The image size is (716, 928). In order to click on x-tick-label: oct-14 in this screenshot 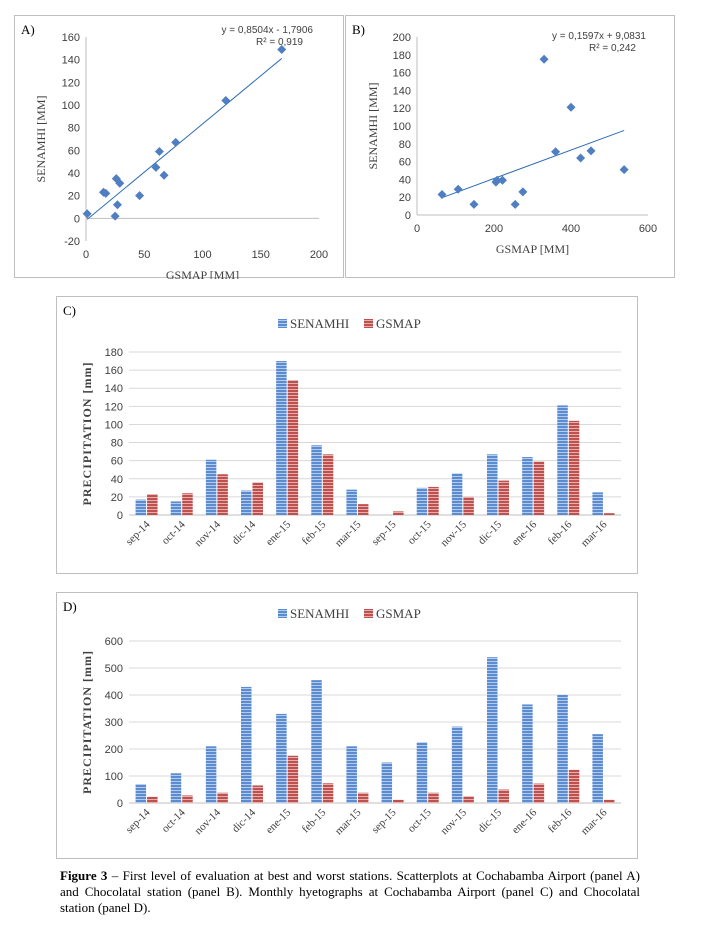, I will do `click(173, 532)`.